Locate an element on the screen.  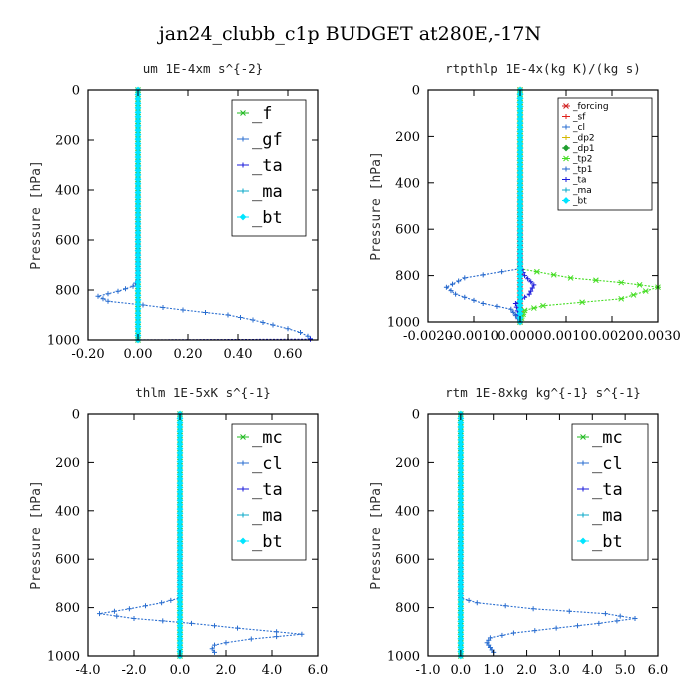
legend-label: _dp2 is located at coordinates (583, 139).